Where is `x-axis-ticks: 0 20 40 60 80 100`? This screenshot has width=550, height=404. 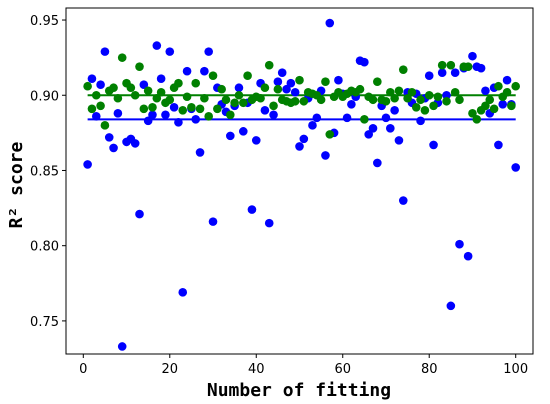
x-axis-ticks: 0 20 40 60 80 100 is located at coordinates (303, 365).